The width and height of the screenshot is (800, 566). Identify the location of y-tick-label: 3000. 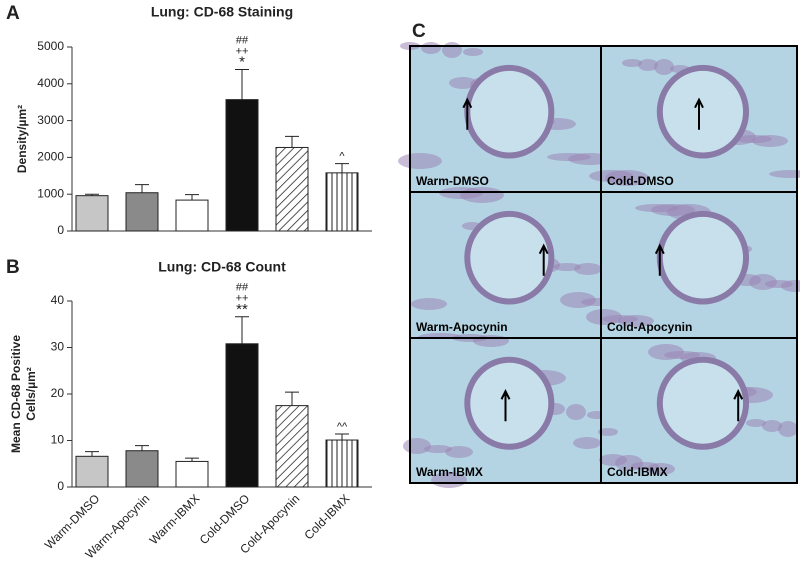
(50, 120).